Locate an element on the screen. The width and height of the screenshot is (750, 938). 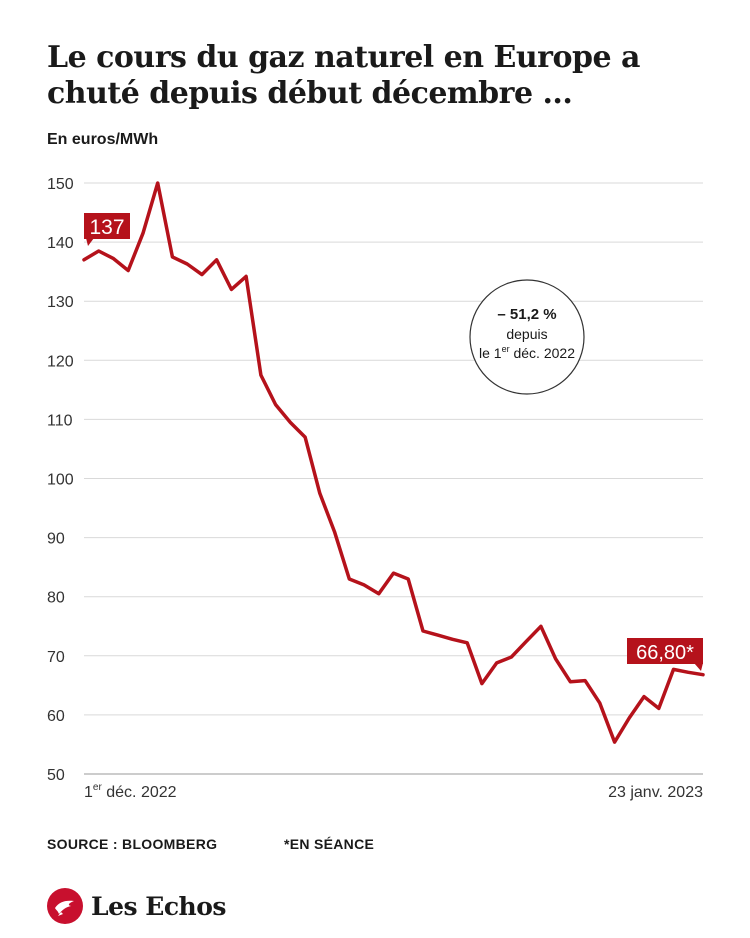
y-tick-label: 120 is located at coordinates (60, 361).